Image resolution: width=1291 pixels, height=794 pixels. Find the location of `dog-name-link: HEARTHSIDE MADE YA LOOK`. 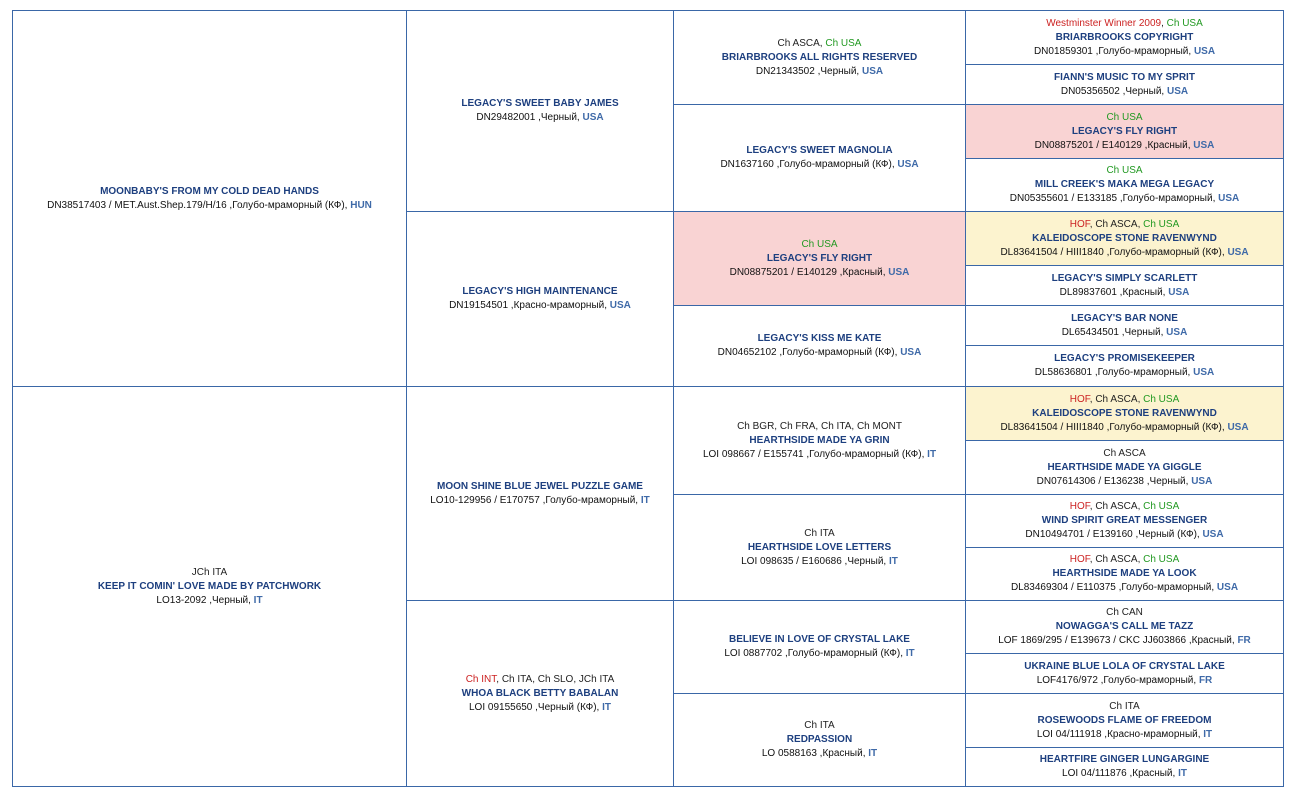

dog-name-link: HEARTHSIDE MADE YA LOOK is located at coordinates (1124, 573).